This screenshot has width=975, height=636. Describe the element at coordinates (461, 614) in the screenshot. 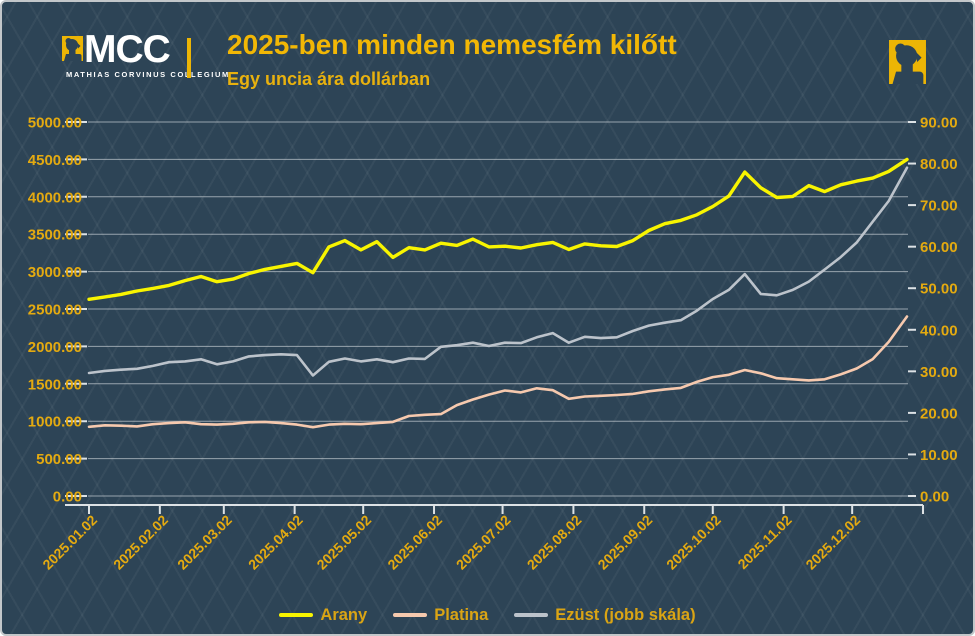

I see `legend-label-platina: Platina` at that location.